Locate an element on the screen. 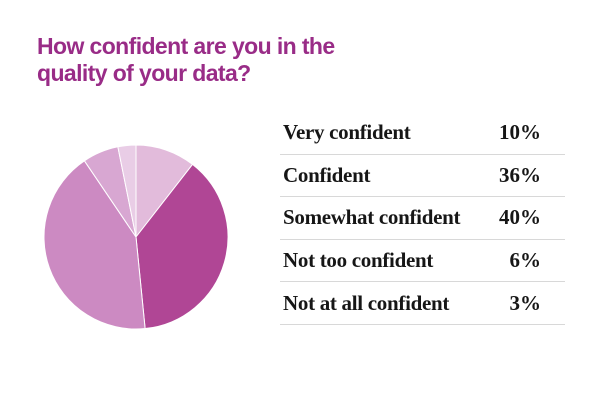 Image resolution: width=600 pixels, height=400 pixels. chart-title-line2: quality of your data? is located at coordinates (144, 73).